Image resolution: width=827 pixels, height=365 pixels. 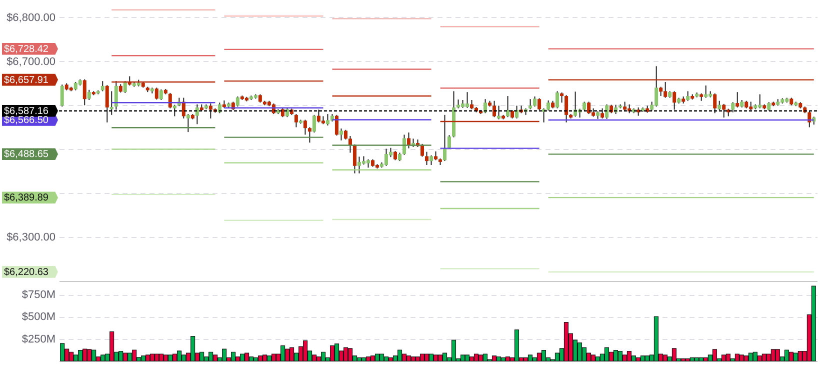 What do you see at coordinates (31, 18) in the screenshot?
I see `y-tick-label: $6,800.00` at bounding box center [31, 18].